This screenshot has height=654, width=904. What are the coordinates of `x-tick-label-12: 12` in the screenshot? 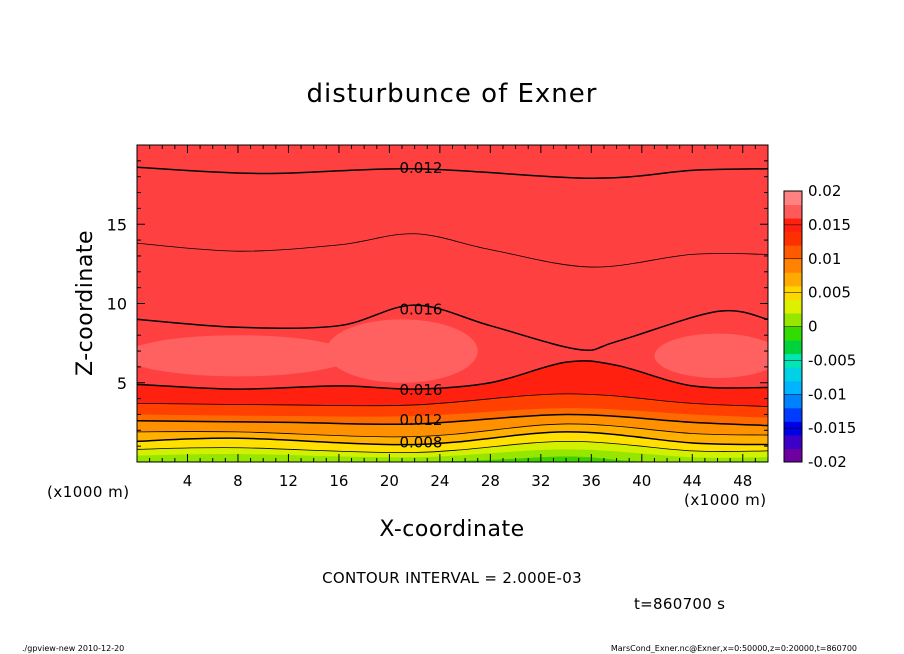 It's located at (288, 481).